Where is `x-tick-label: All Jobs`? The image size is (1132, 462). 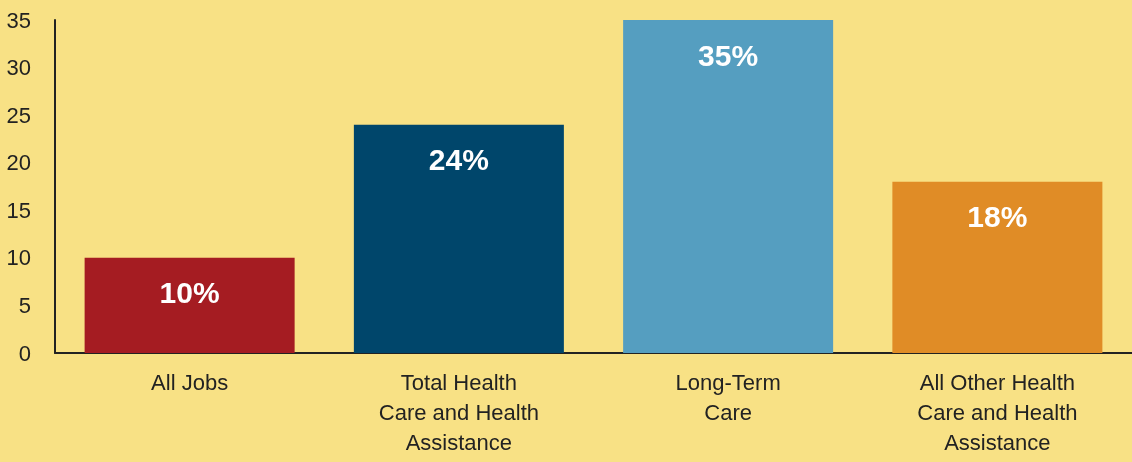 x-tick-label: All Jobs is located at coordinates (190, 382).